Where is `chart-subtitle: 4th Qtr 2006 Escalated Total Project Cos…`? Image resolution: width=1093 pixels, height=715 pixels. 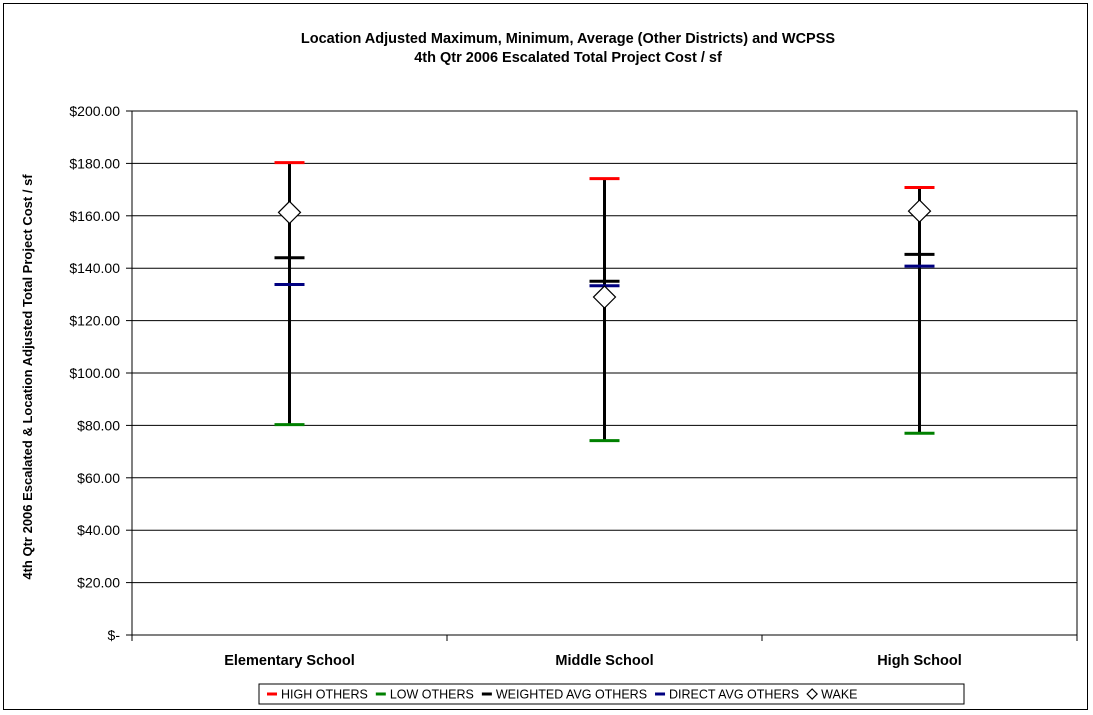 chart-subtitle: 4th Qtr 2006 Escalated Total Project Cos… is located at coordinates (568, 58).